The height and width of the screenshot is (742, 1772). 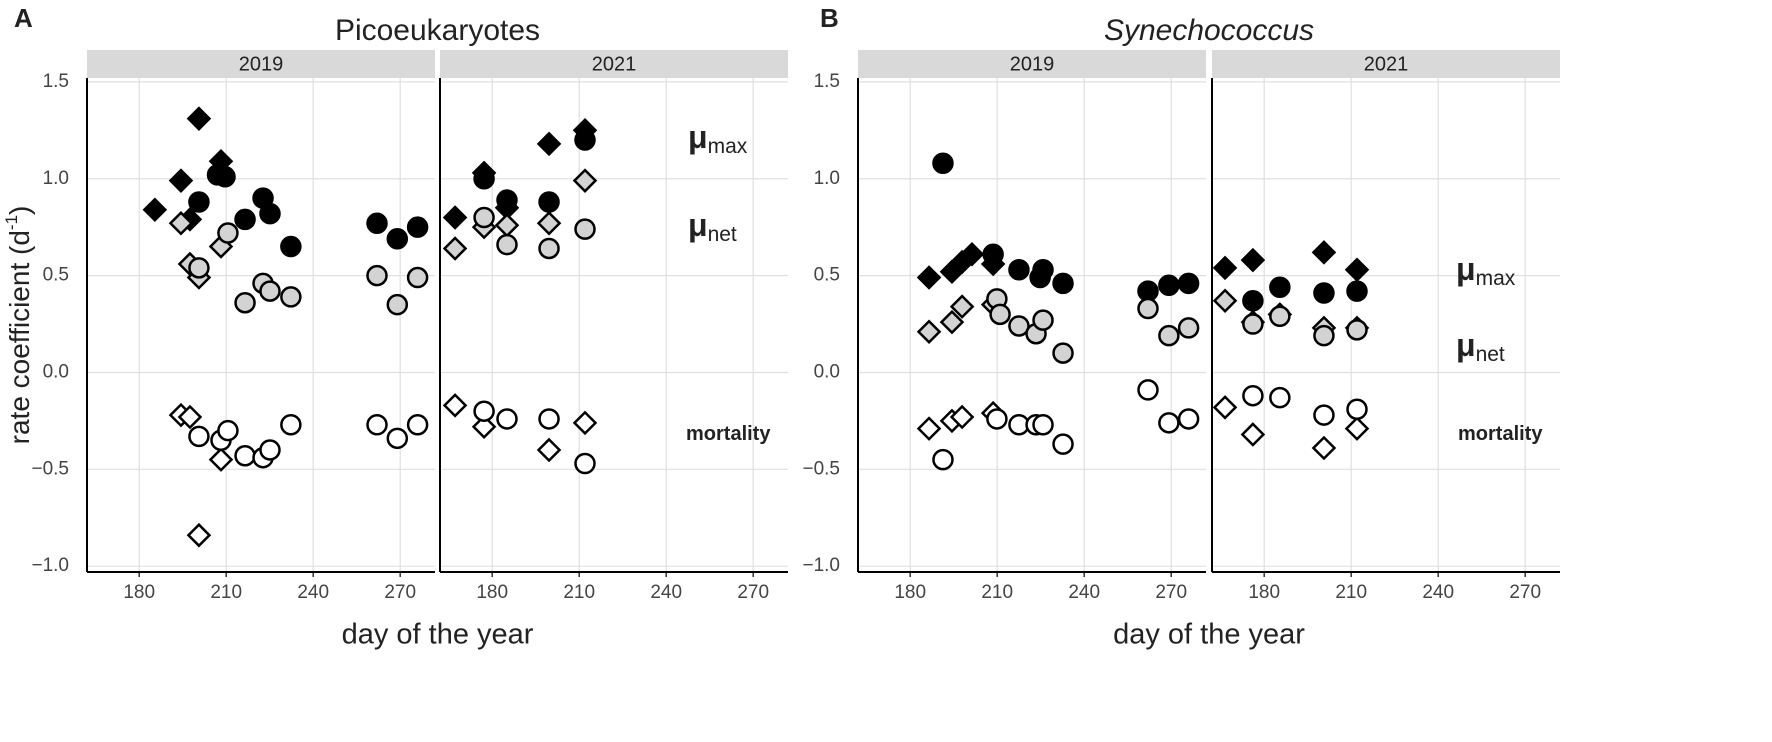 I want to click on y-tick-label: 1.0, so click(x=827, y=178).